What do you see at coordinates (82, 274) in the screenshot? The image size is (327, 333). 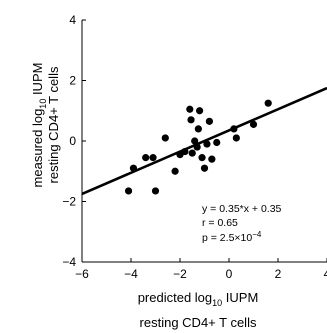 I see `x-tick-label: −6` at bounding box center [82, 274].